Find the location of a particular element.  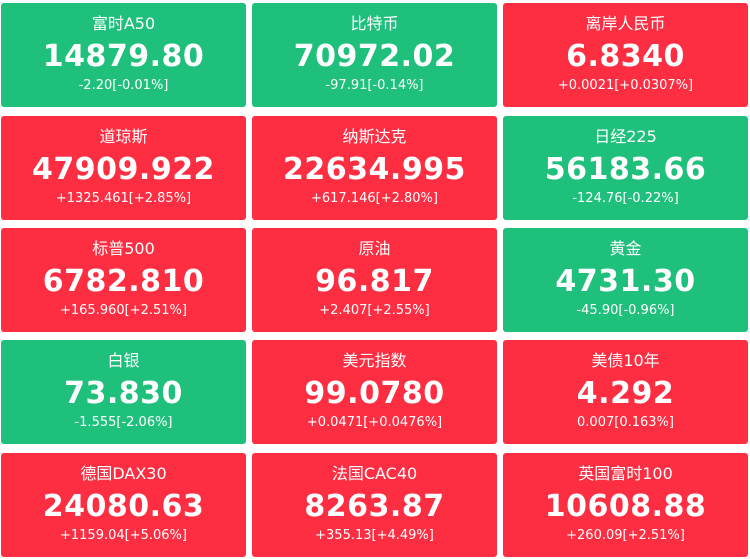

market-name: 离岸人民币 is located at coordinates (625, 23).